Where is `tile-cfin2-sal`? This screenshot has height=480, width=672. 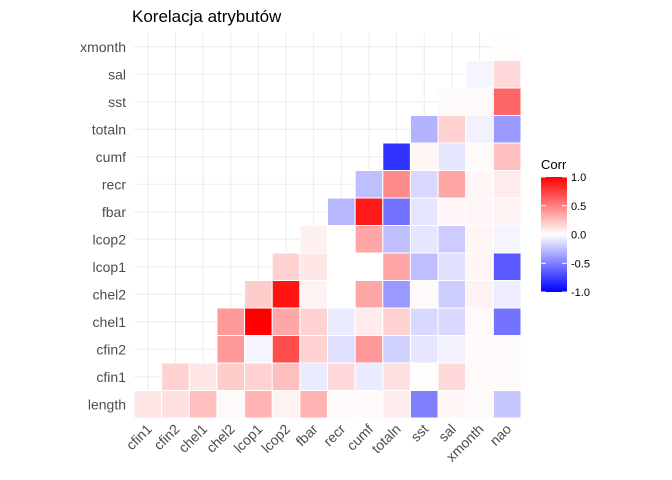
tile-cfin2-sal is located at coordinates (452, 349).